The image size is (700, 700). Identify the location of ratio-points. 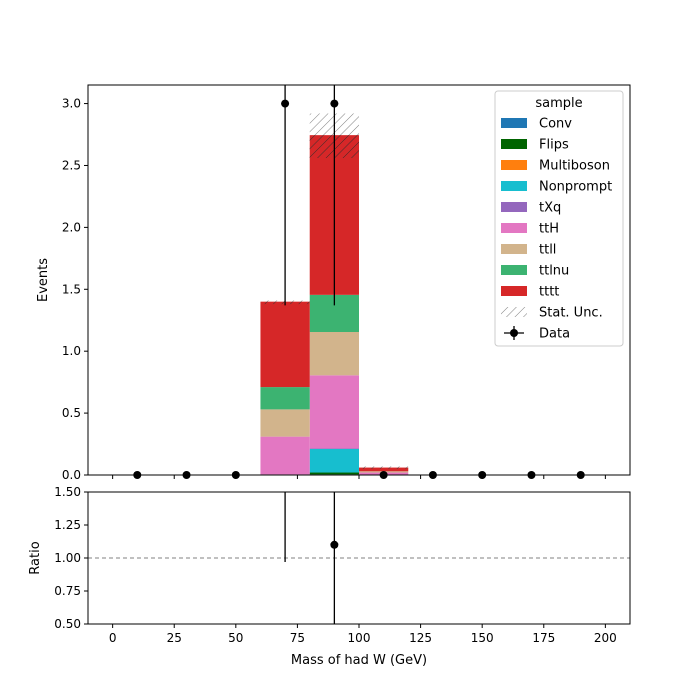
(311, 558).